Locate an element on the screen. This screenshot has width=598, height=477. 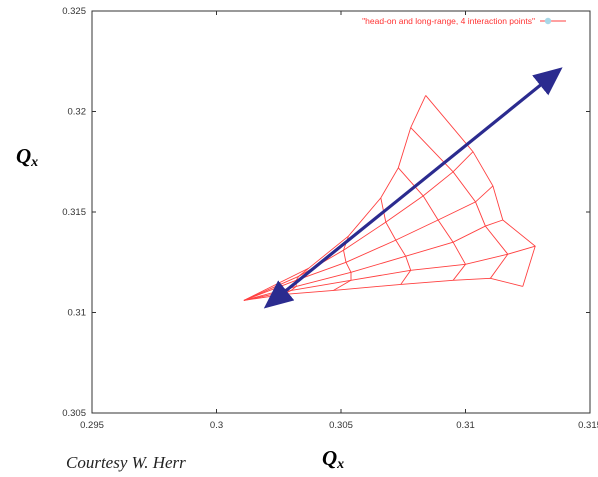
y-tick-label-2: 0.315 is located at coordinates (74, 212).